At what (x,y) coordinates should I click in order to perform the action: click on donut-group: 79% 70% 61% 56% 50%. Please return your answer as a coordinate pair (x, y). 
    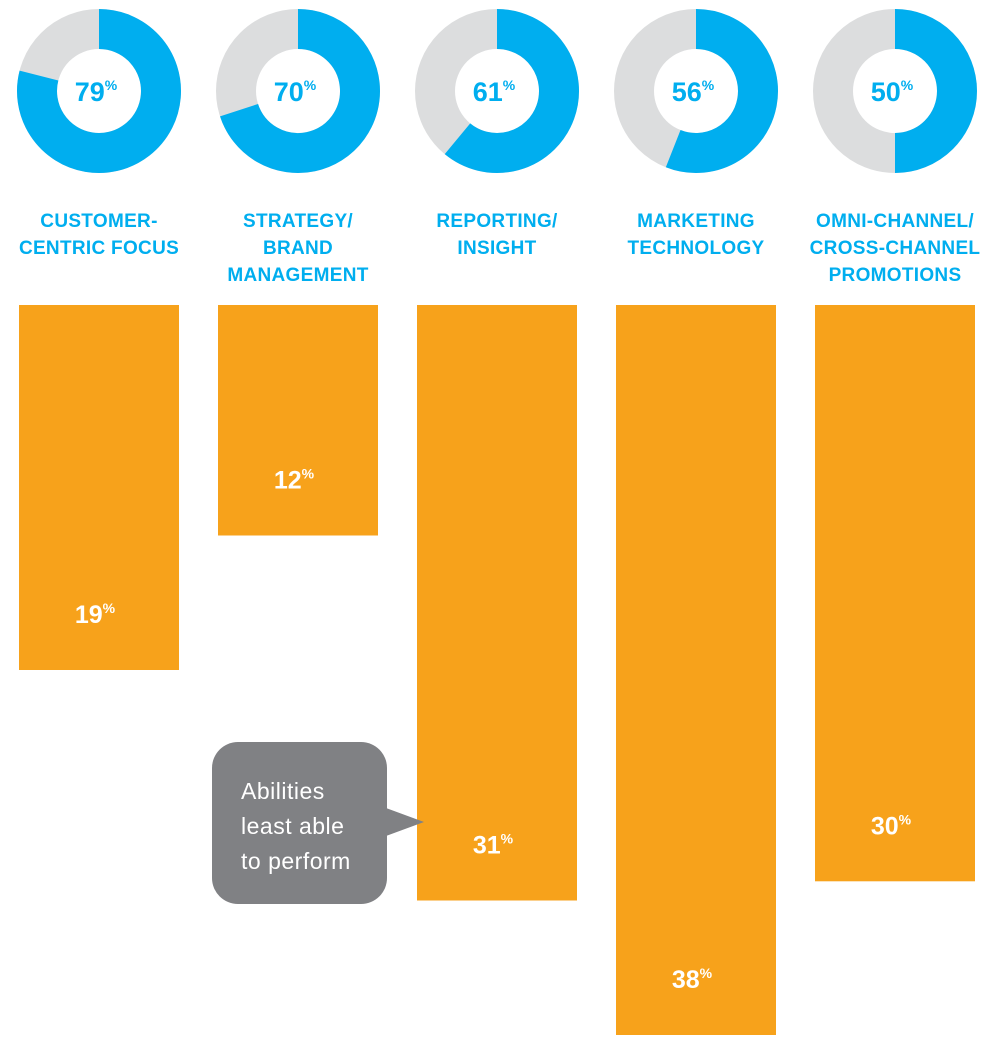
    Looking at the image, I should click on (497, 91).